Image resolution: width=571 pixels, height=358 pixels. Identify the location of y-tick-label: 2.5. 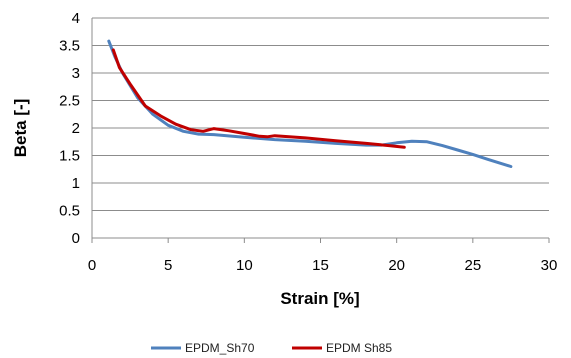
(69, 101).